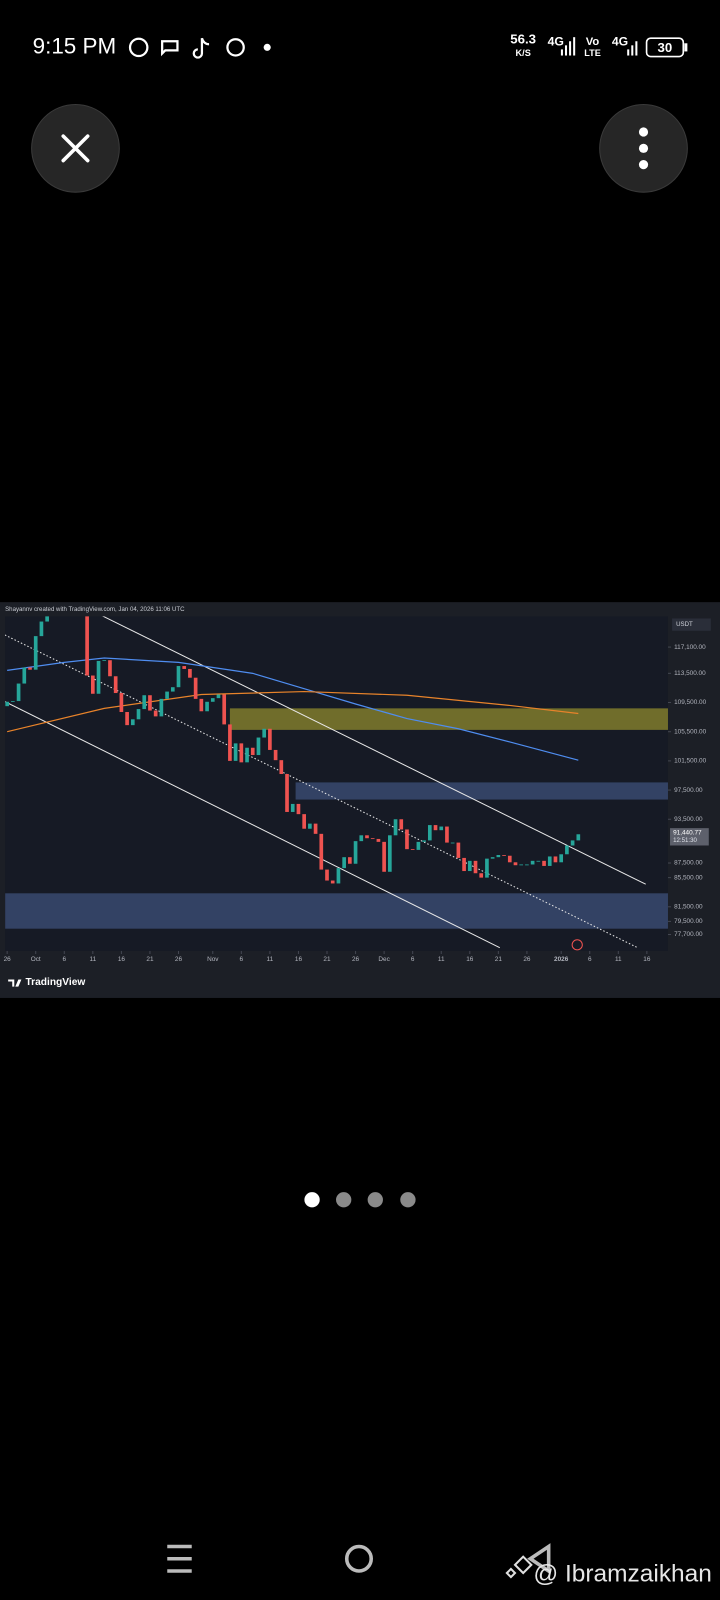  Describe the element at coordinates (75, 45) in the screenshot. I see `clock: 9:15 PM` at that location.